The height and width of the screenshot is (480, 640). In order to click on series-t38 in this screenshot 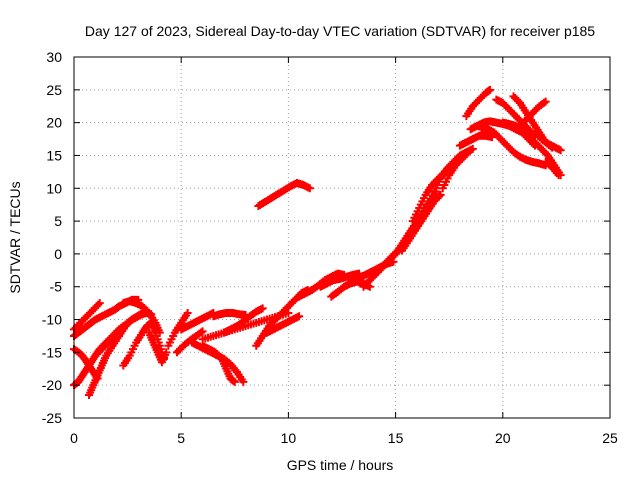, I will do `click(532, 113)`.